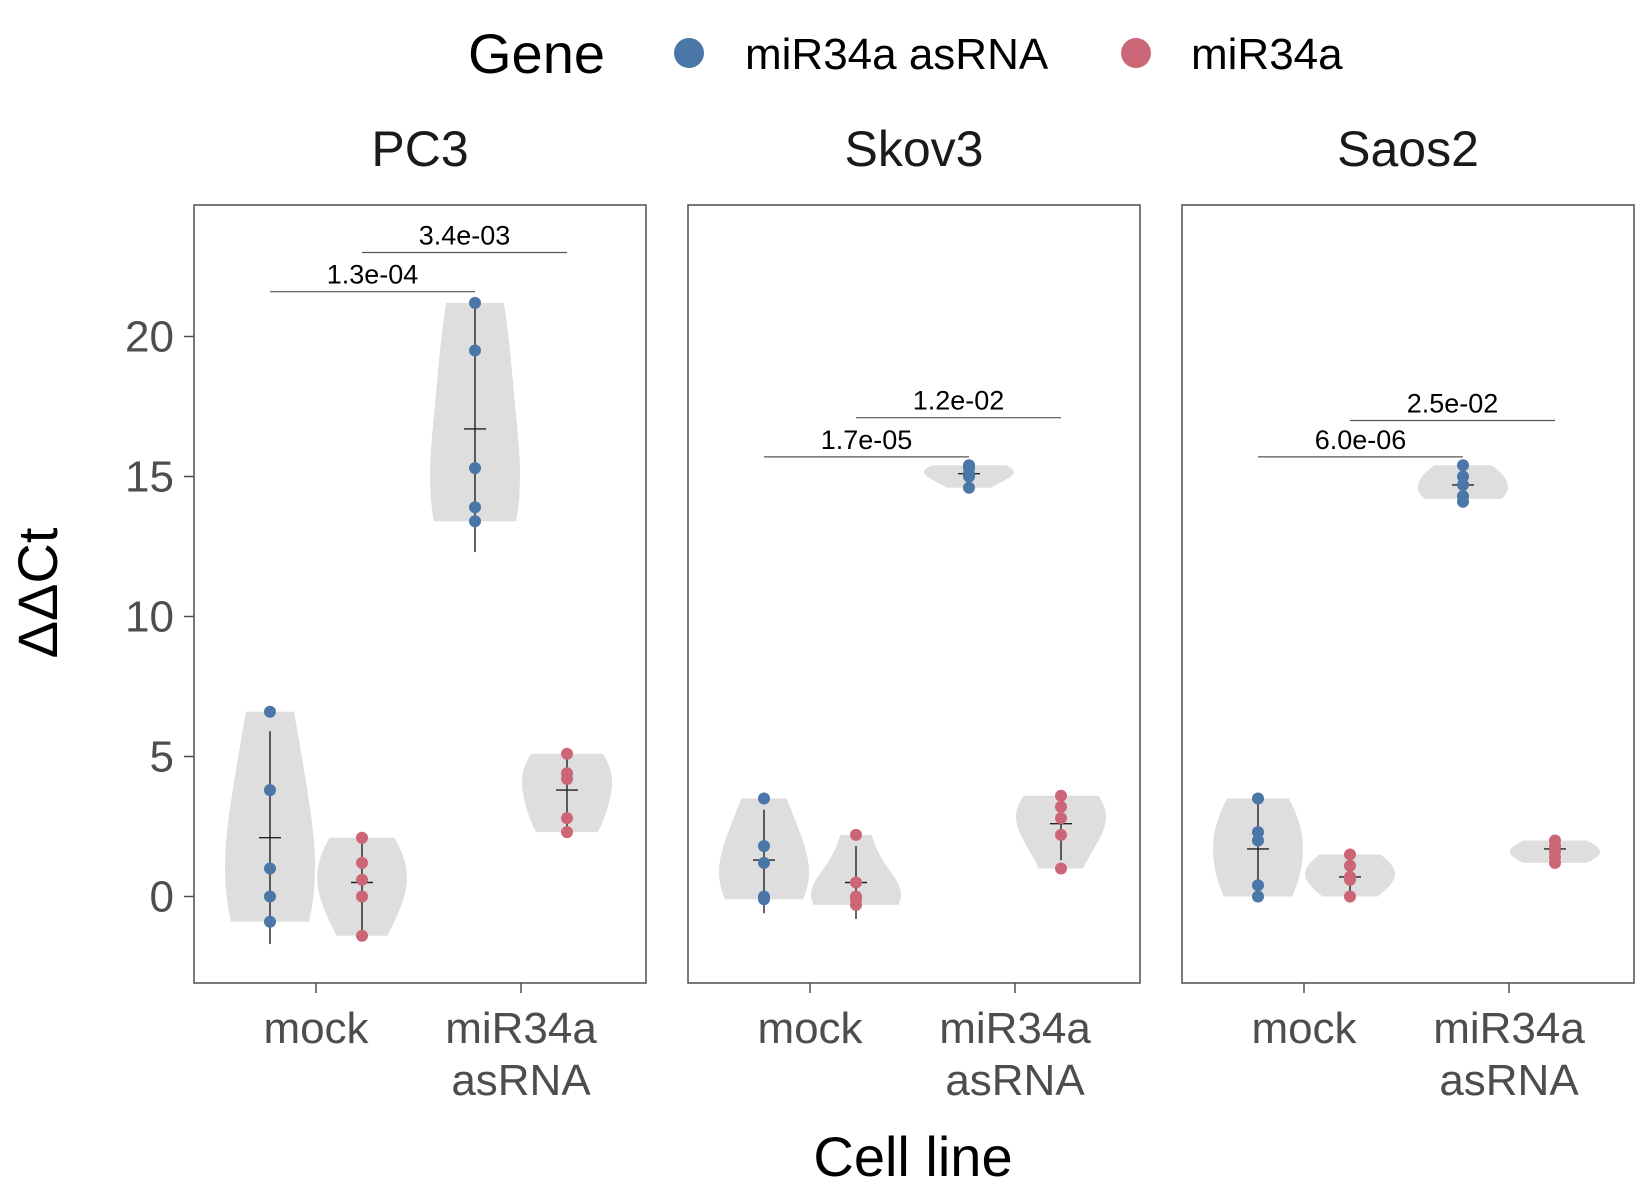  I want to click on y-axis-title: ΔΔCt, so click(37, 592).